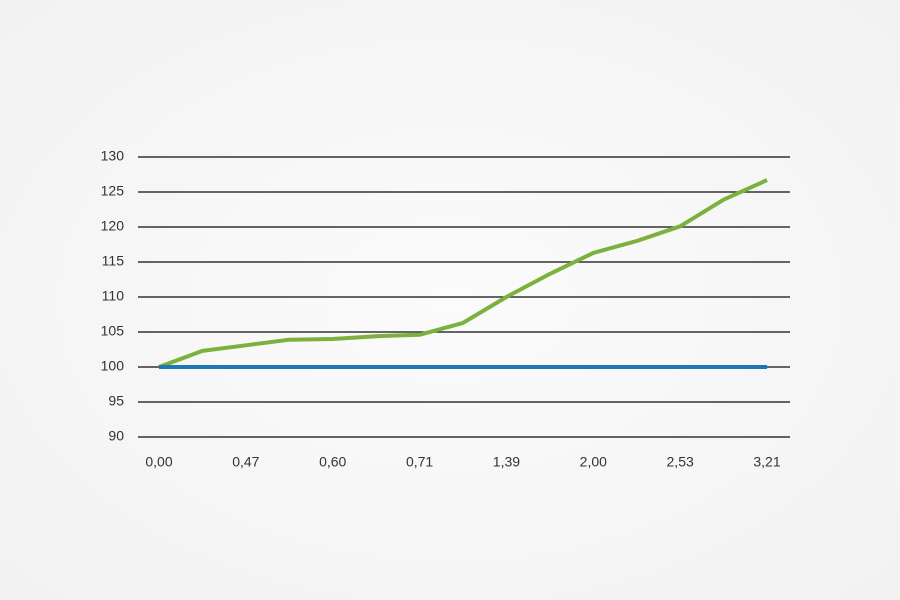 The width and height of the screenshot is (900, 600). Describe the element at coordinates (245, 462) in the screenshot. I see `x-tick-label: 0,47` at that location.